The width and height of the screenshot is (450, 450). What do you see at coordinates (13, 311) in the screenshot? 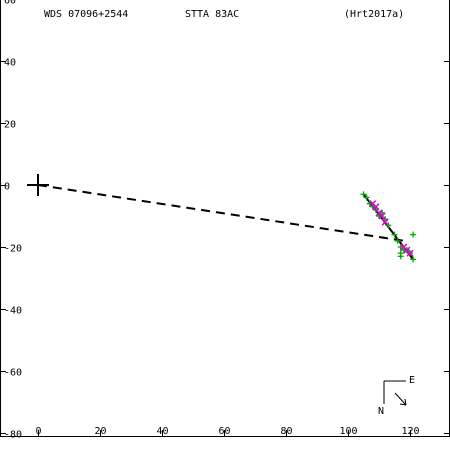
I see `y-tick-label: -40` at bounding box center [13, 311].